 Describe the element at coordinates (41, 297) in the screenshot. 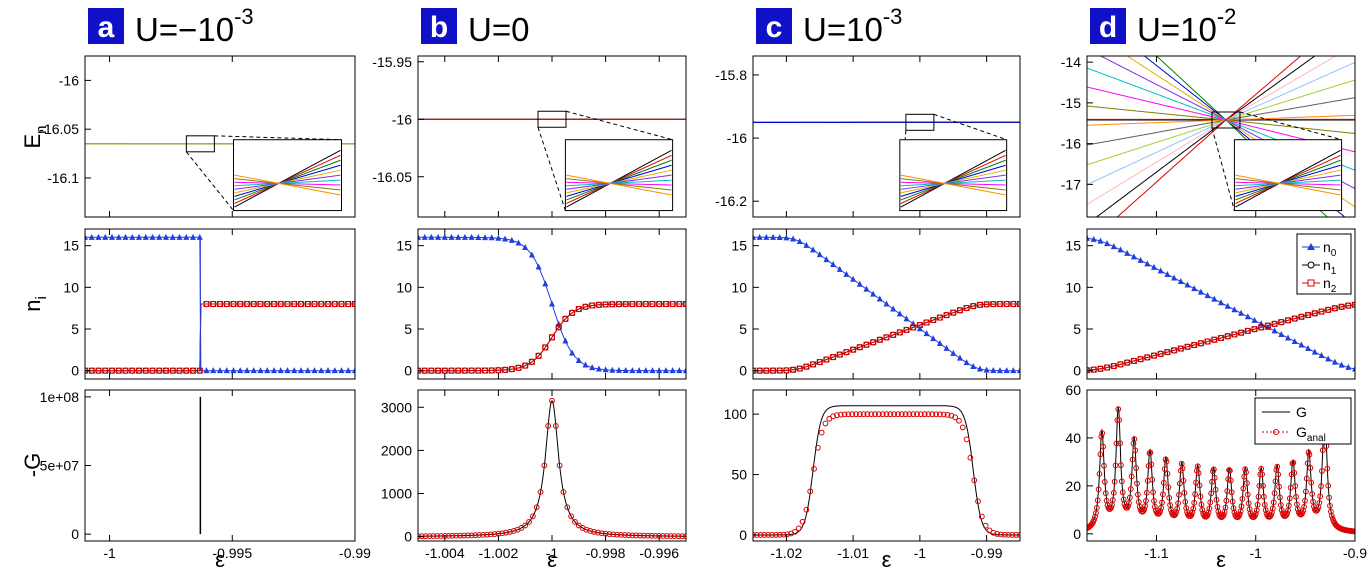

I see `row-label-sub: i` at that location.